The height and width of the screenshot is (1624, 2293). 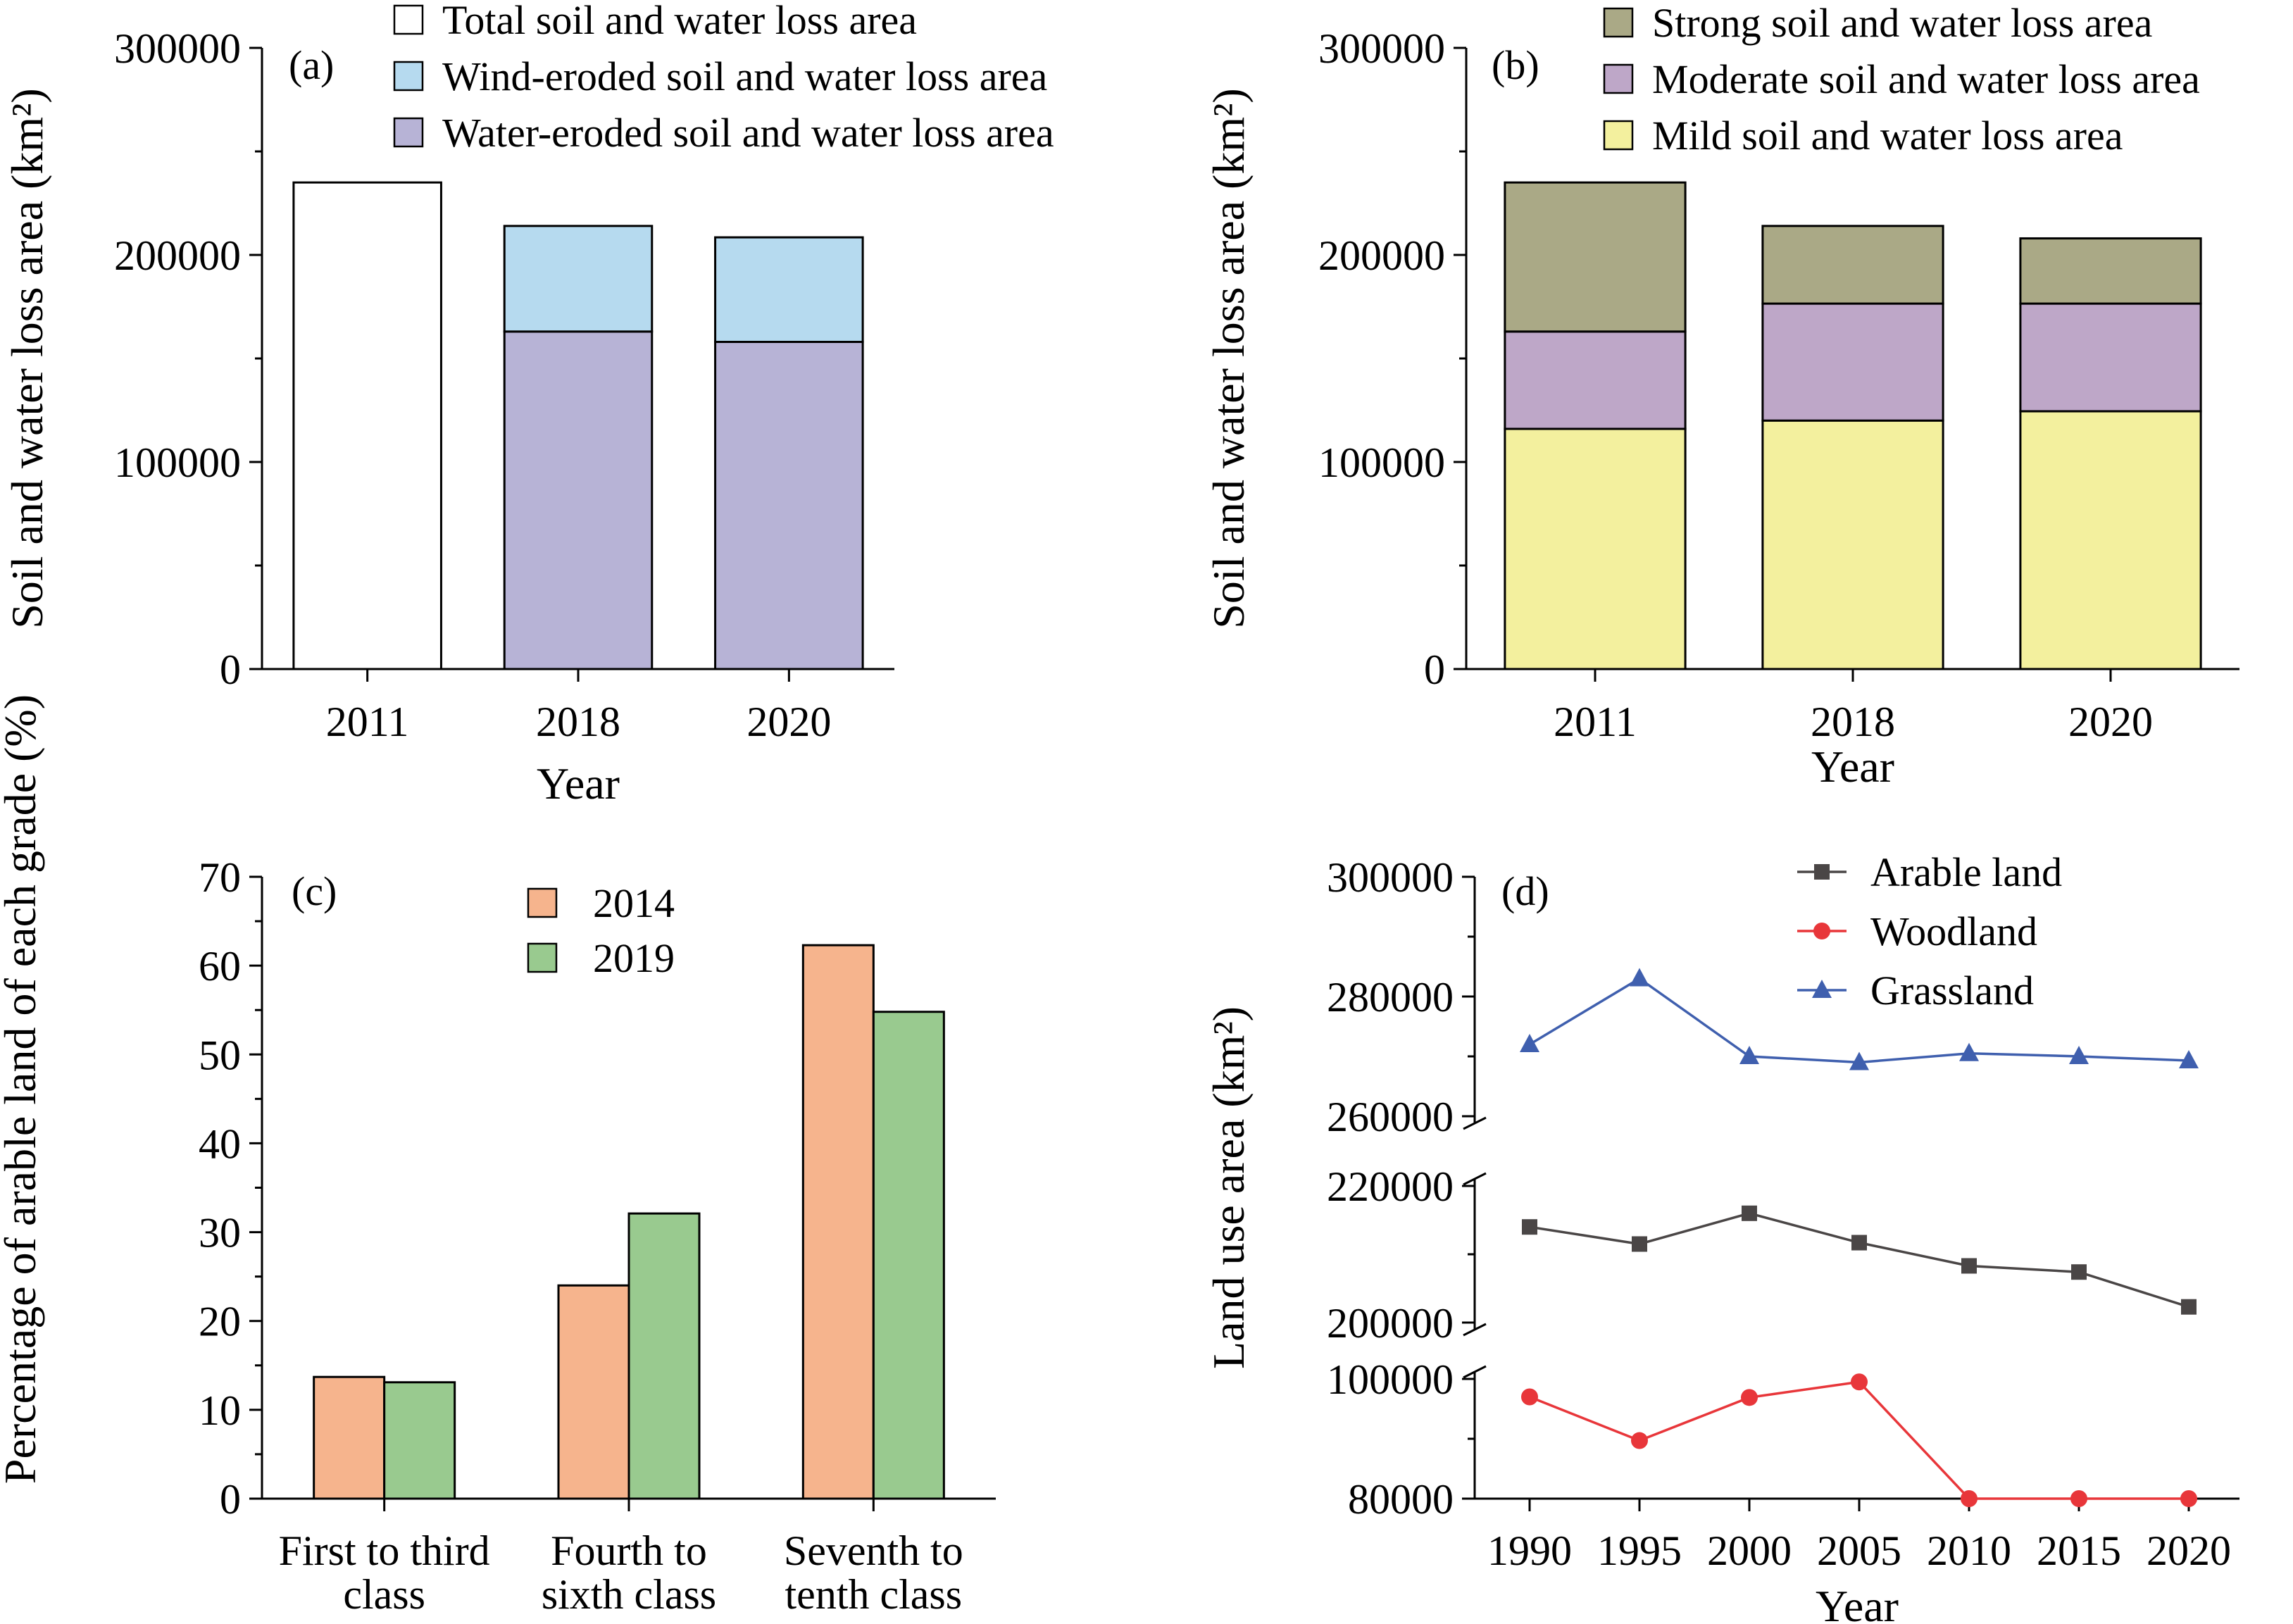 What do you see at coordinates (384, 1594) in the screenshot?
I see `x-tick-label: class` at bounding box center [384, 1594].